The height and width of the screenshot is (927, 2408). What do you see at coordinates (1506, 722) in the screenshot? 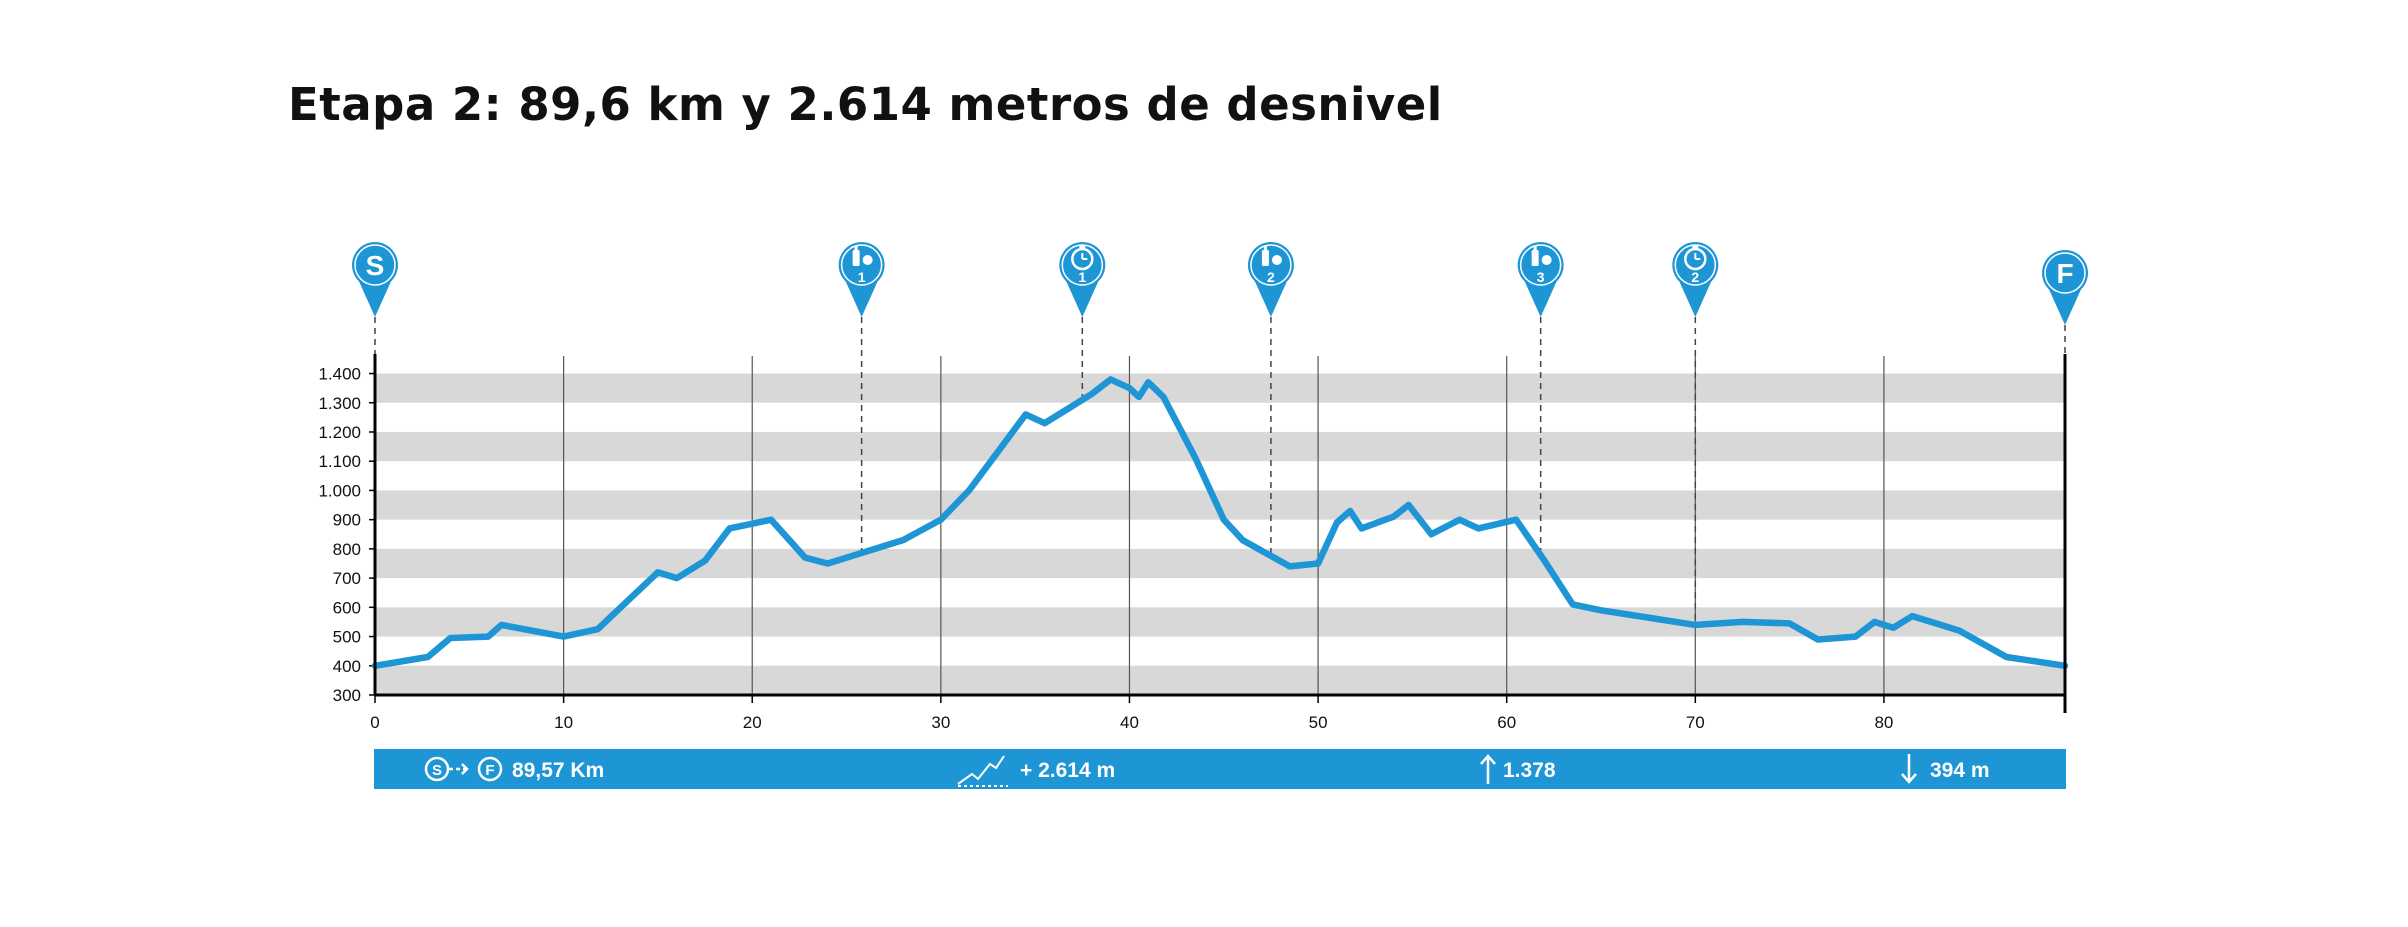
I see `x-tick-label: 60` at bounding box center [1506, 722].